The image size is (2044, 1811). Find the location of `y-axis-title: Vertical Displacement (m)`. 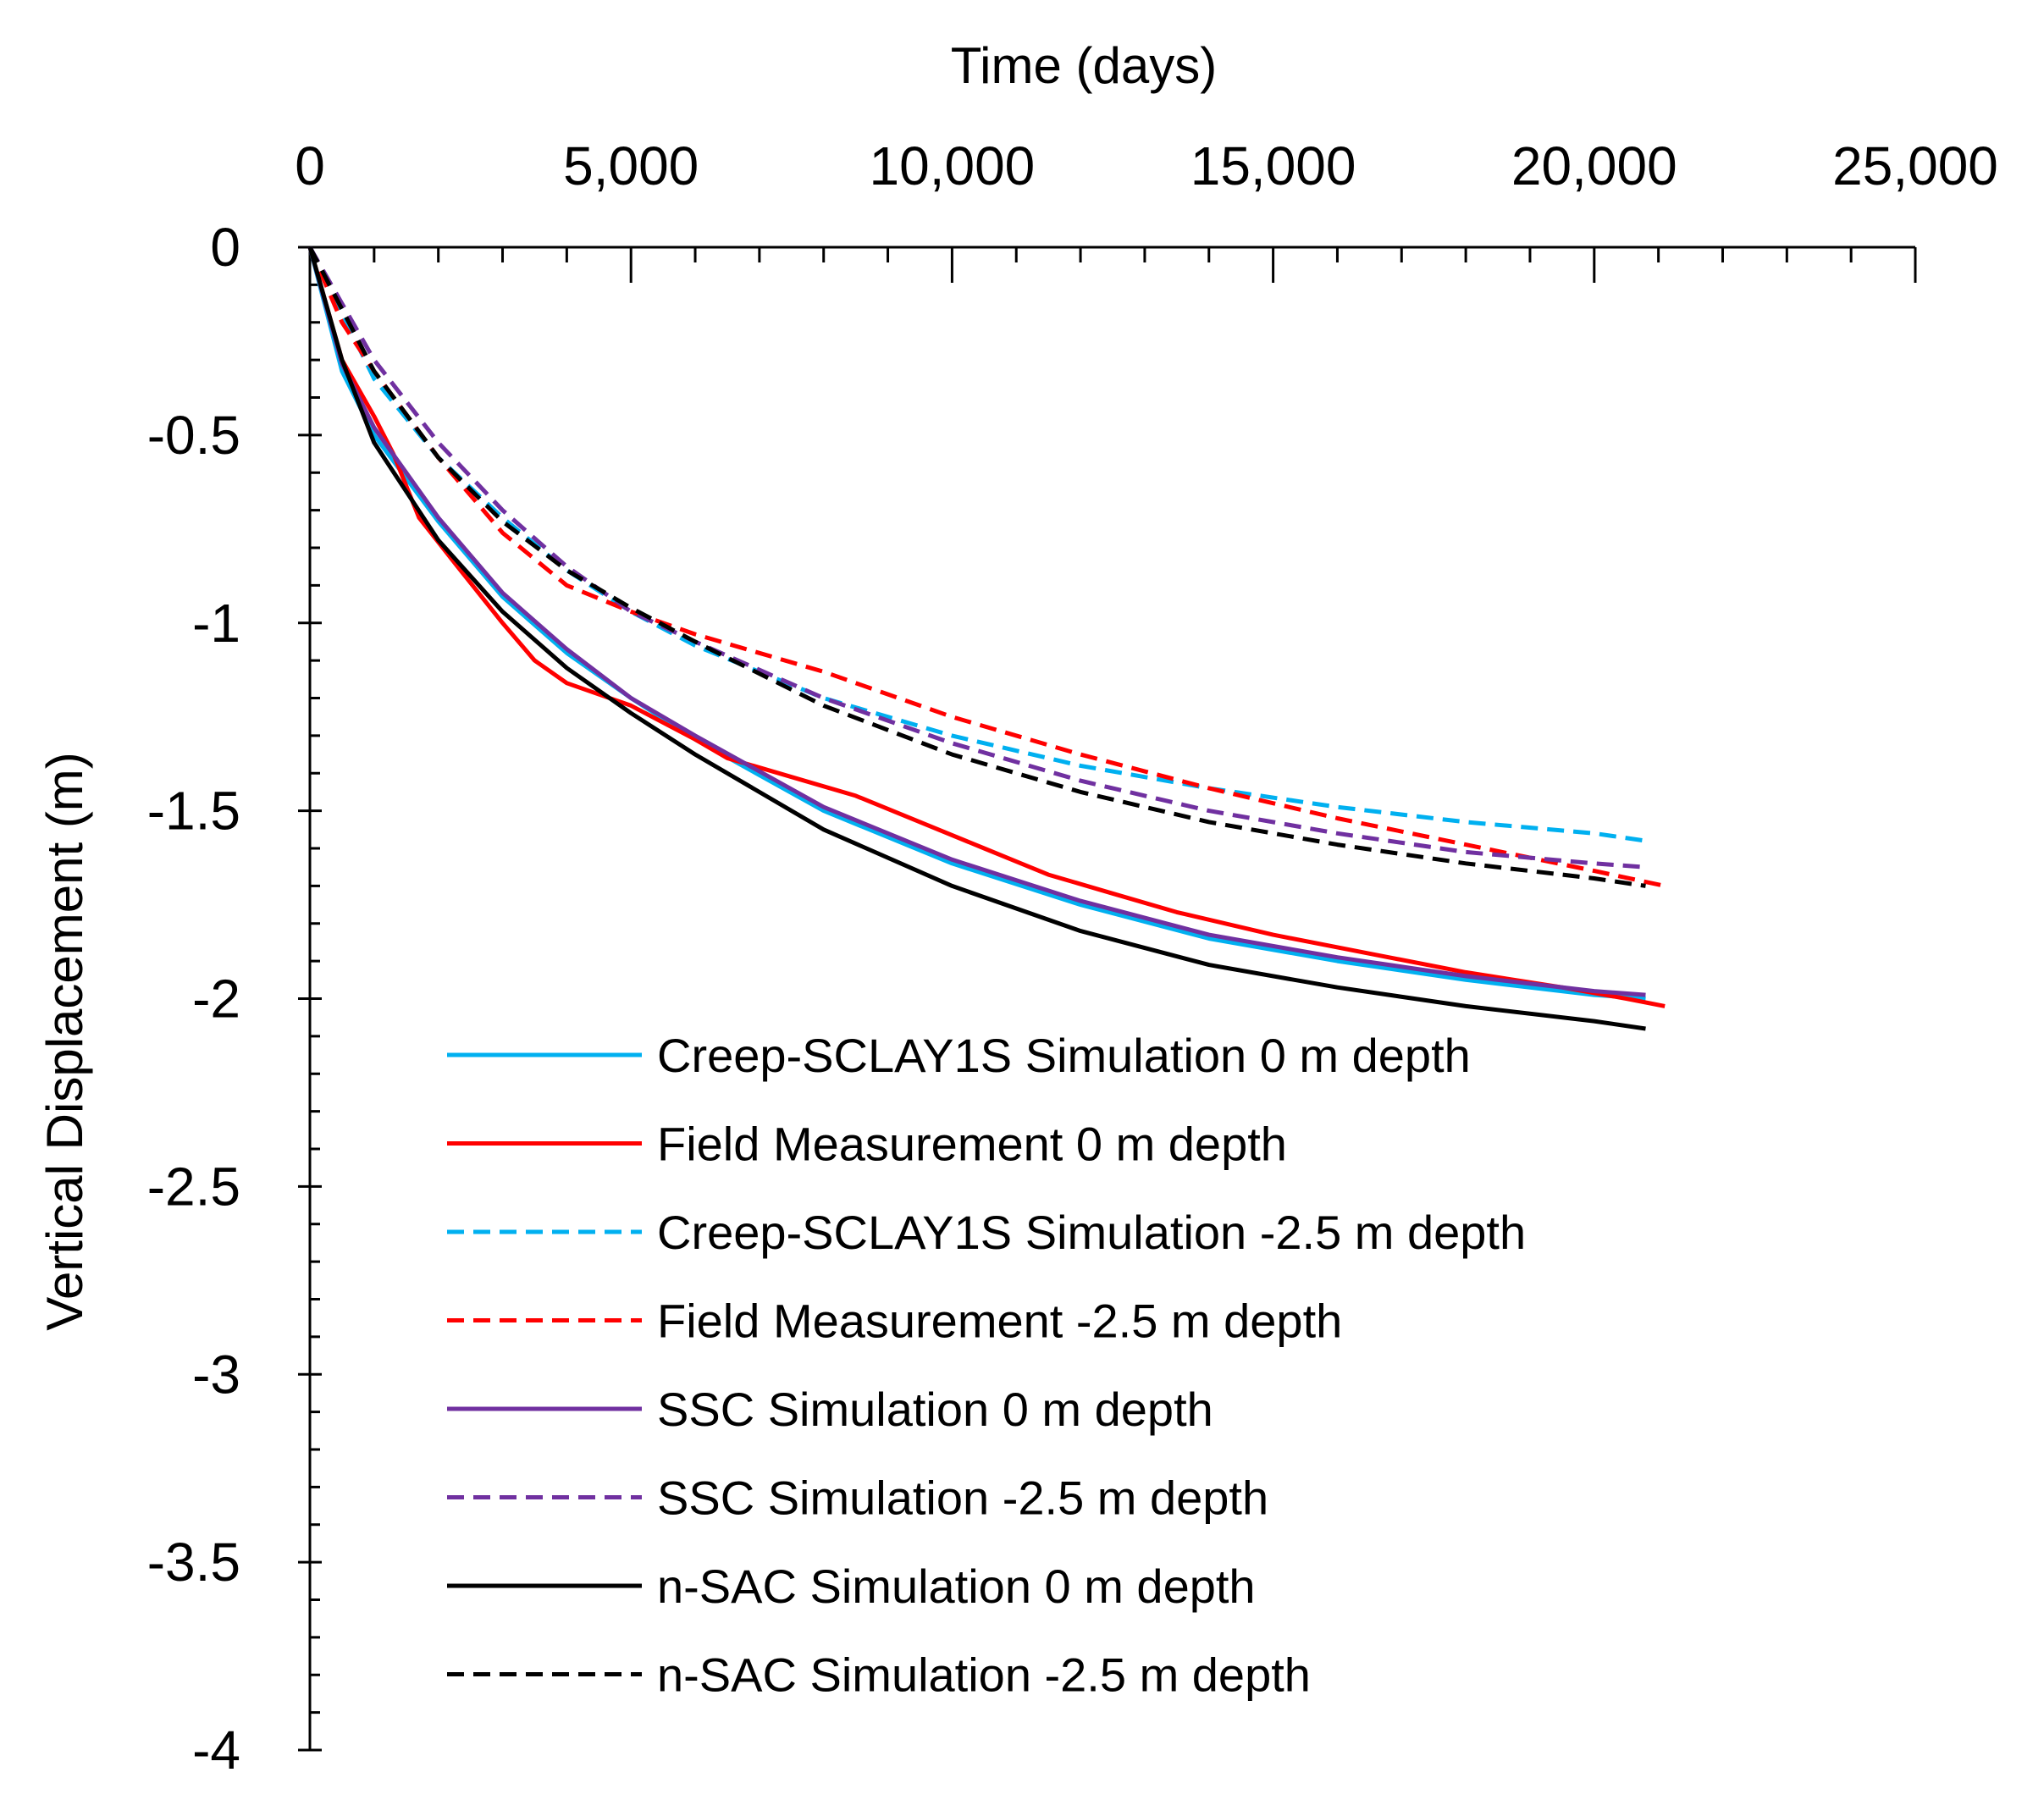

y-axis-title: Vertical Displacement (m) is located at coordinates (64, 1041).